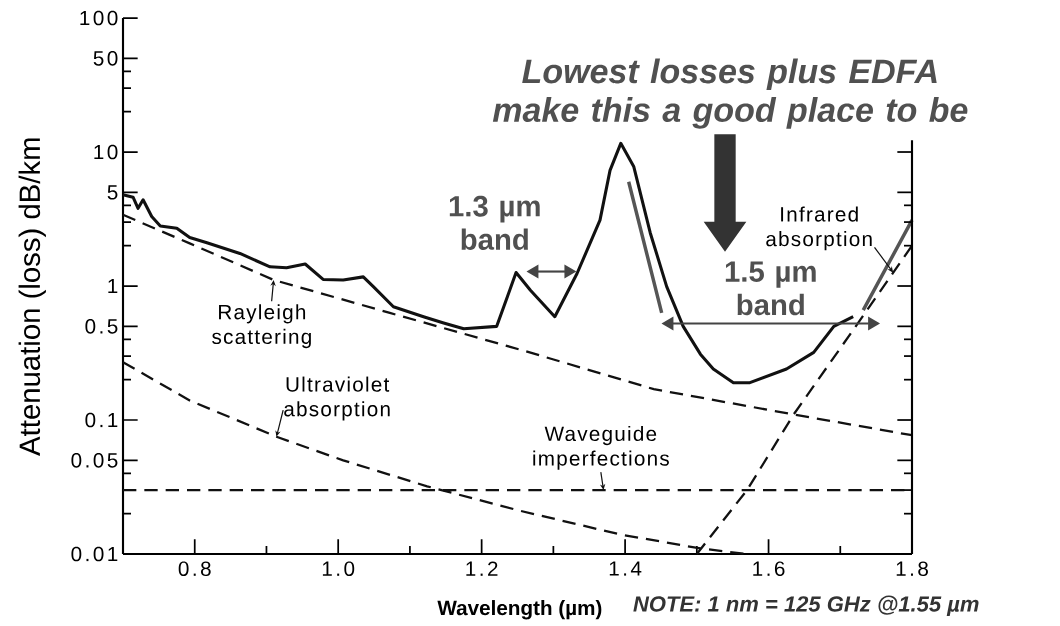 The width and height of the screenshot is (1060, 626). I want to click on y-tick-label: 1, so click(113, 286).